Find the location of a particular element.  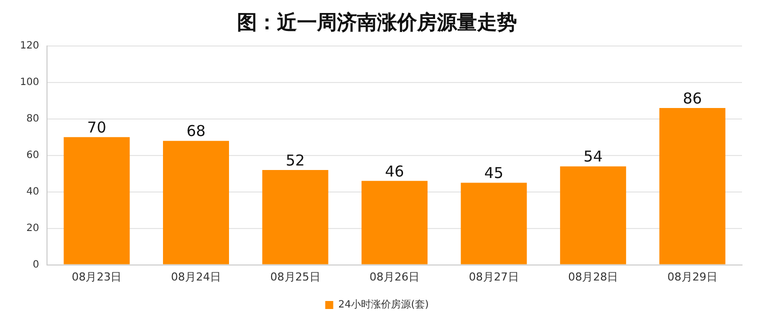

data-label: 68 is located at coordinates (196, 131).